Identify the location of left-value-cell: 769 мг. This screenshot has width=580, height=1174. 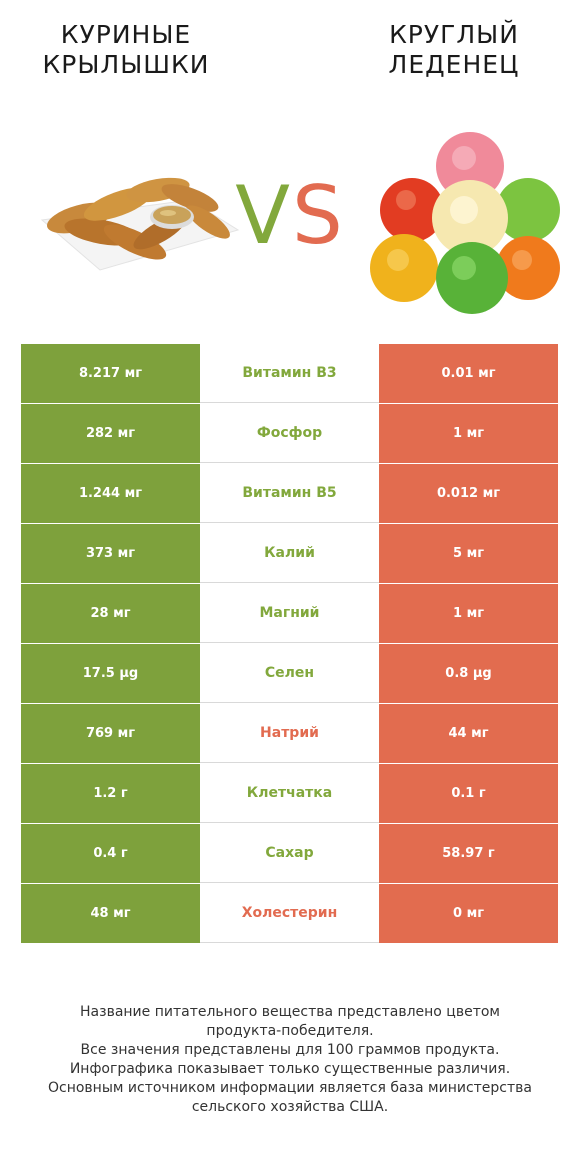
(110, 733).